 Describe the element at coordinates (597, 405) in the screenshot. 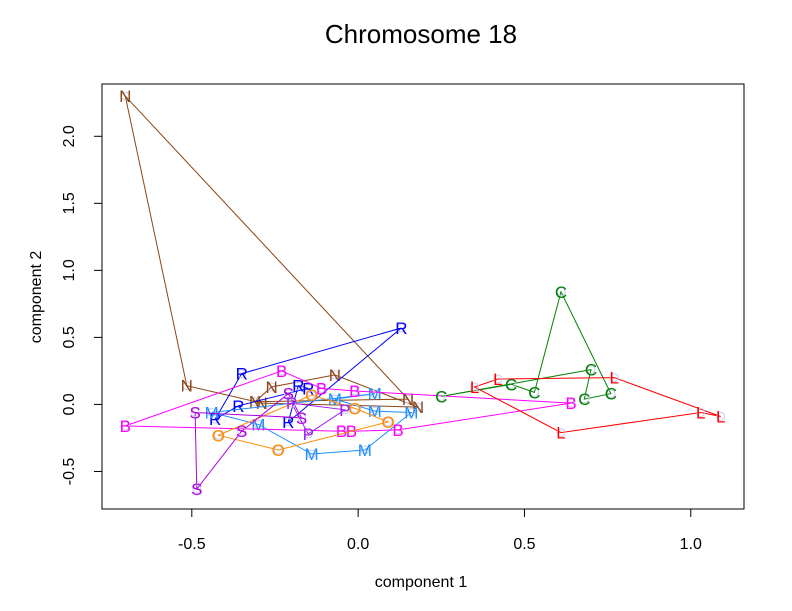

I see `series-line-L` at that location.